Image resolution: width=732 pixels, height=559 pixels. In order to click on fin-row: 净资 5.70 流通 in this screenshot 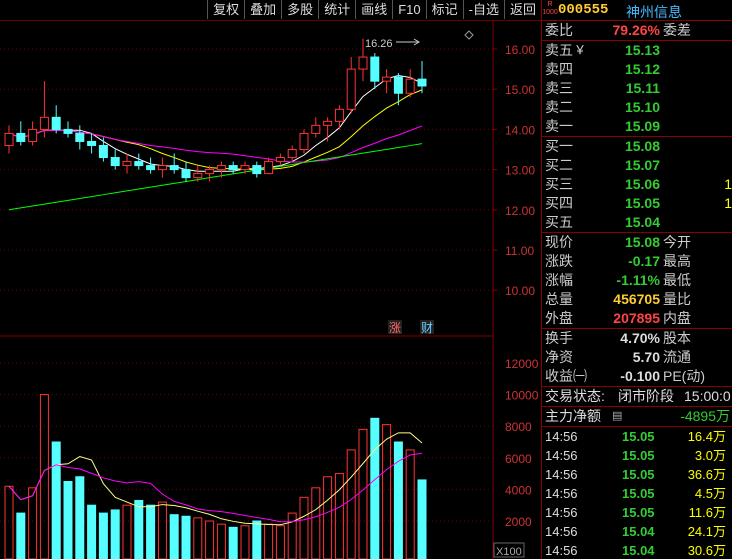, I will do `click(618, 357)`.